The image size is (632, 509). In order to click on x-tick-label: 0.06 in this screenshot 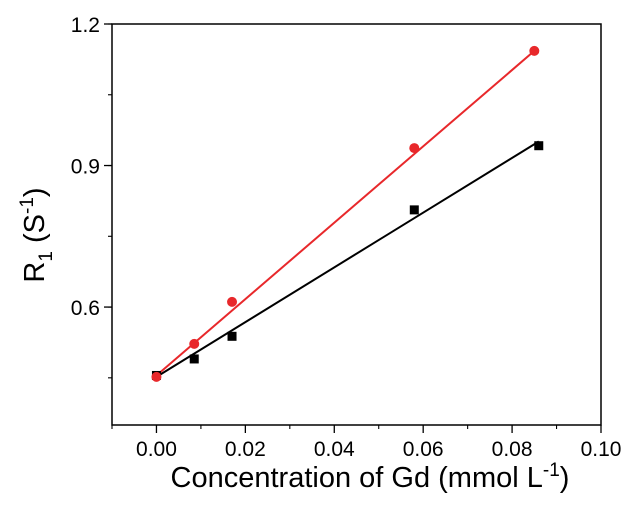, I will do `click(423, 449)`.